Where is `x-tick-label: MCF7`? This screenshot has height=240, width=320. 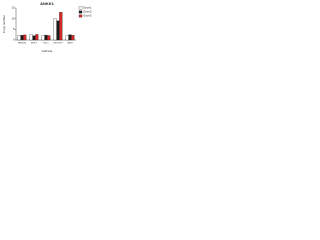
x-tick-label: MCF7 is located at coordinates (34, 44).